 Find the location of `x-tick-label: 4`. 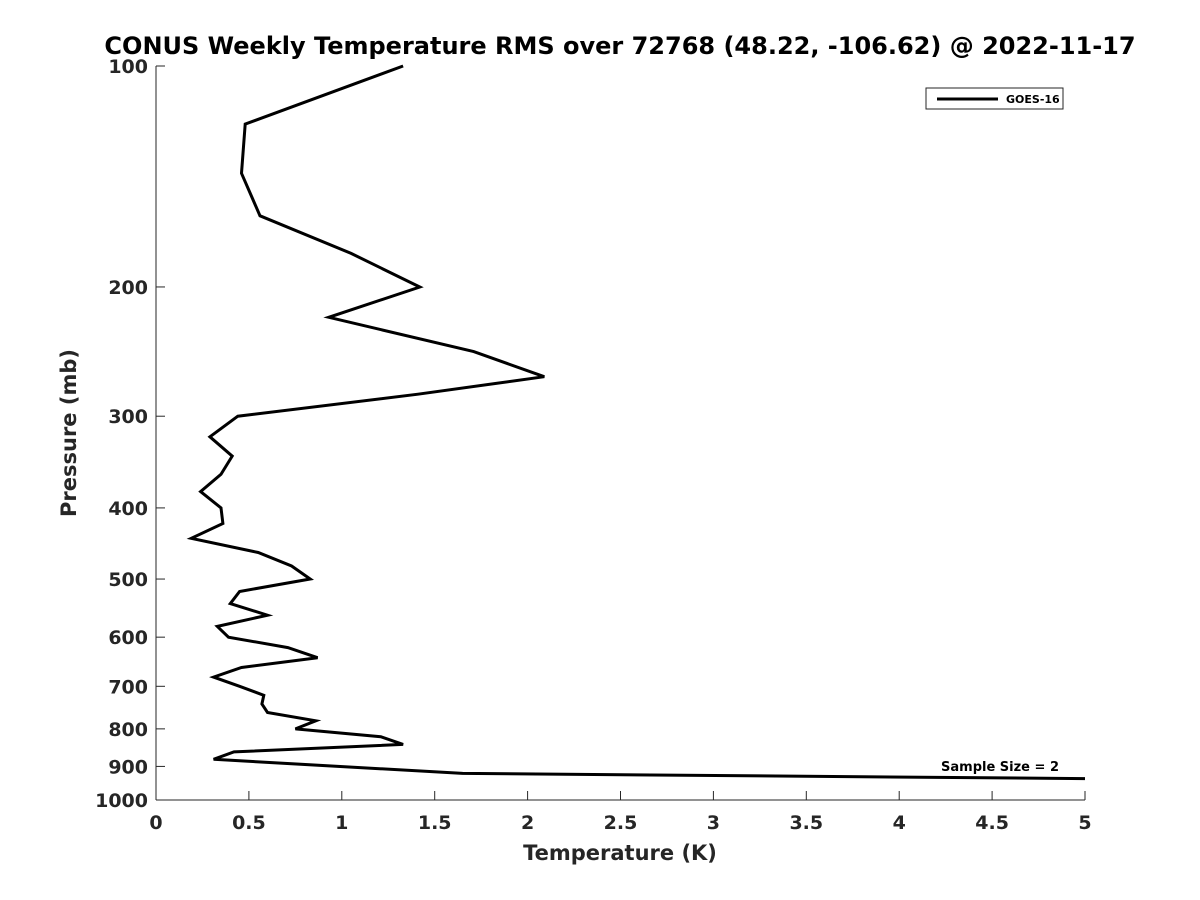

x-tick-label: 4 is located at coordinates (899, 823).